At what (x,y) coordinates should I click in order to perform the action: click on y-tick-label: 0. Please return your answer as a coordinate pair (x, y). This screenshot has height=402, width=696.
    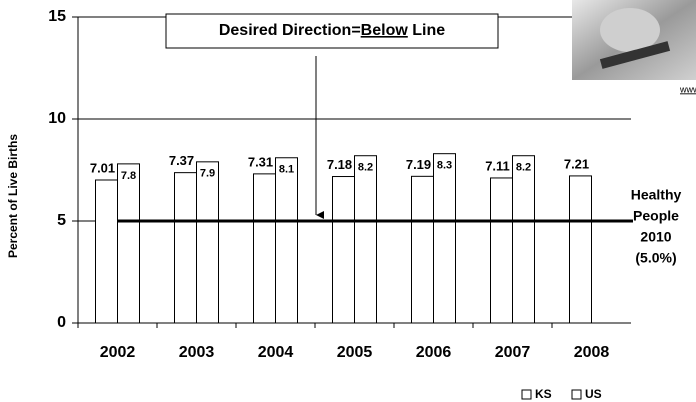
    Looking at the image, I should click on (61, 322).